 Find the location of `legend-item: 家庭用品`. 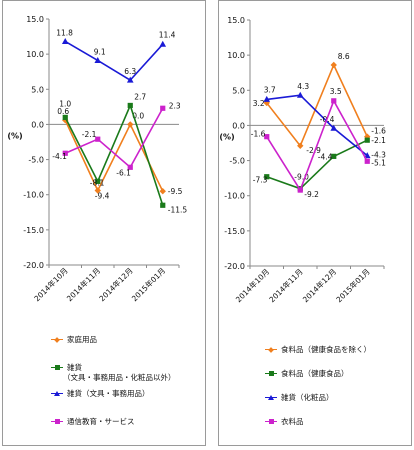

legend-item: 家庭用品 is located at coordinates (74, 340).